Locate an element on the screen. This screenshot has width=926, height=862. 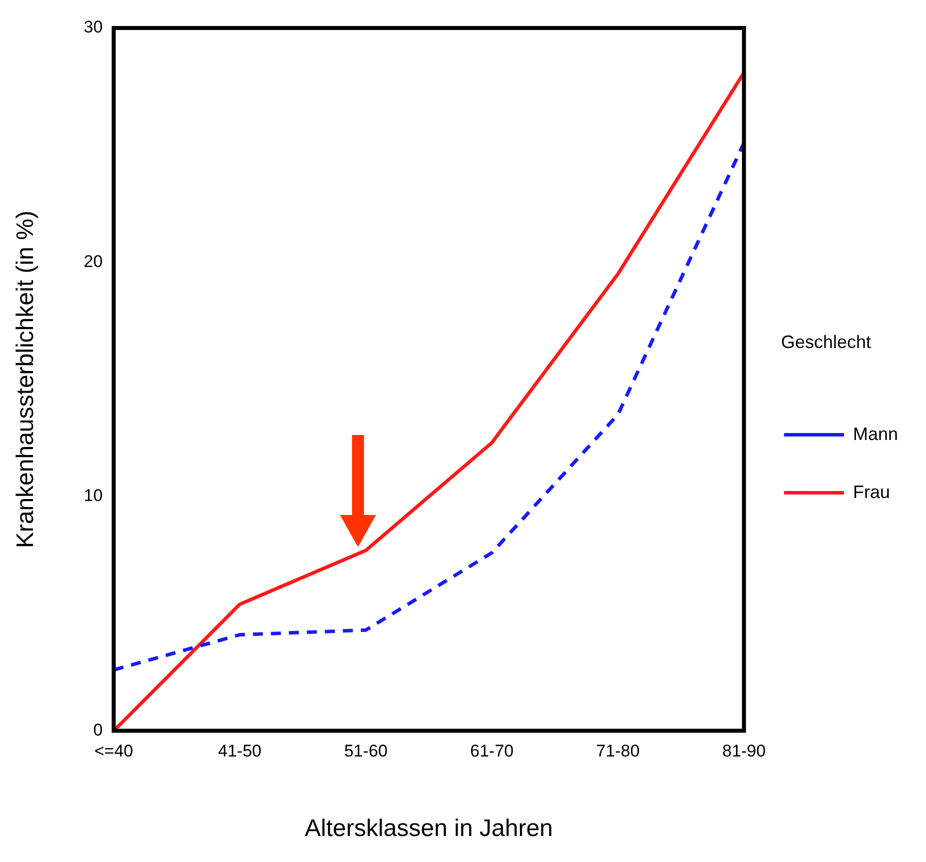
legend-title: Geschlecht is located at coordinates (826, 342).